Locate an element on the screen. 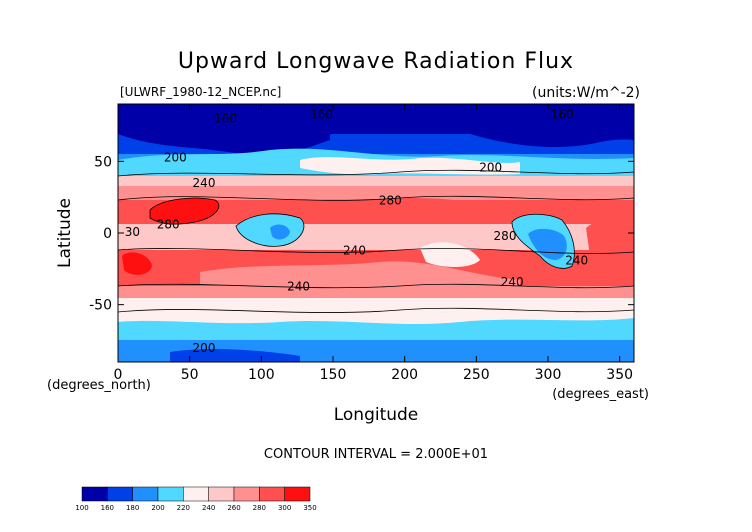 The height and width of the screenshot is (532, 752). colorbar-label: 260 is located at coordinates (233, 508).